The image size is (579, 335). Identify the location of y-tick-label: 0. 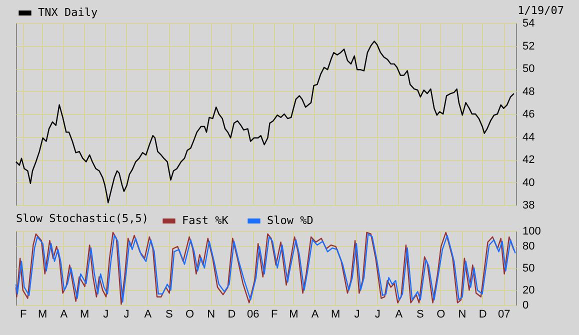
(525, 306).